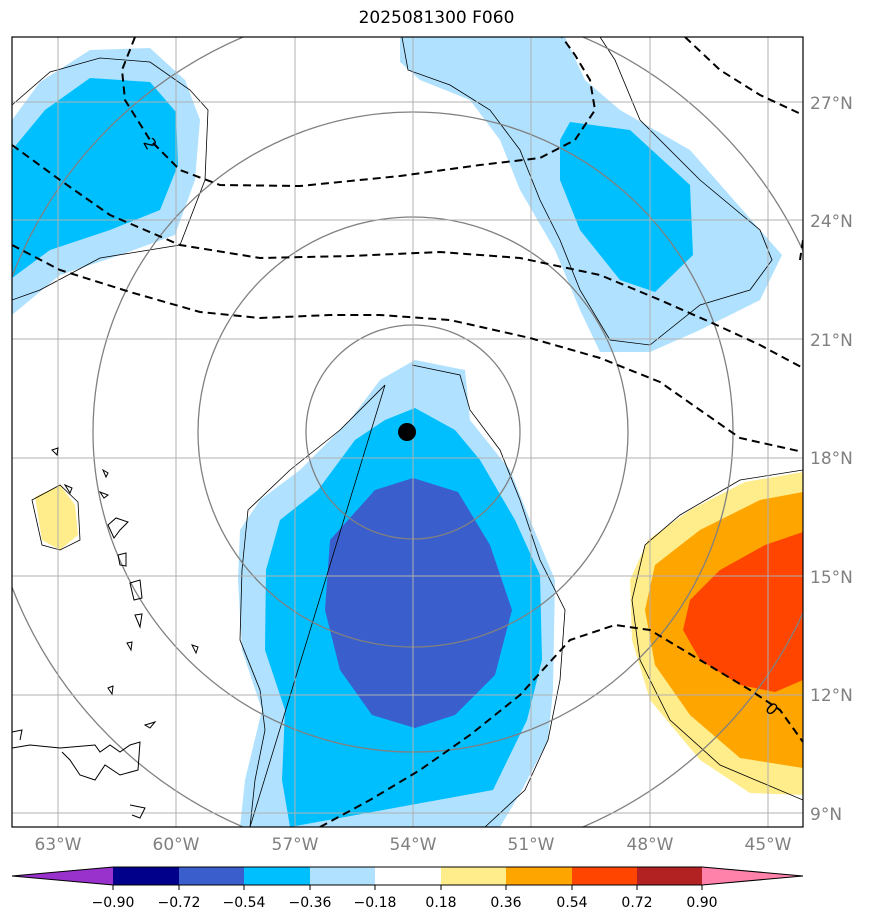 The width and height of the screenshot is (873, 924). What do you see at coordinates (436, 18) in the screenshot?
I see `map-title: 2025081300 F060` at bounding box center [436, 18].